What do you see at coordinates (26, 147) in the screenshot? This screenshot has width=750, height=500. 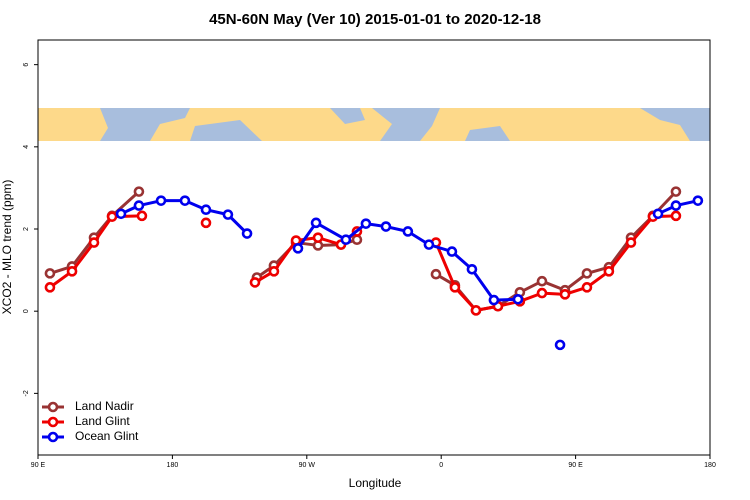 I see `y-tick-label: 4` at bounding box center [26, 147].